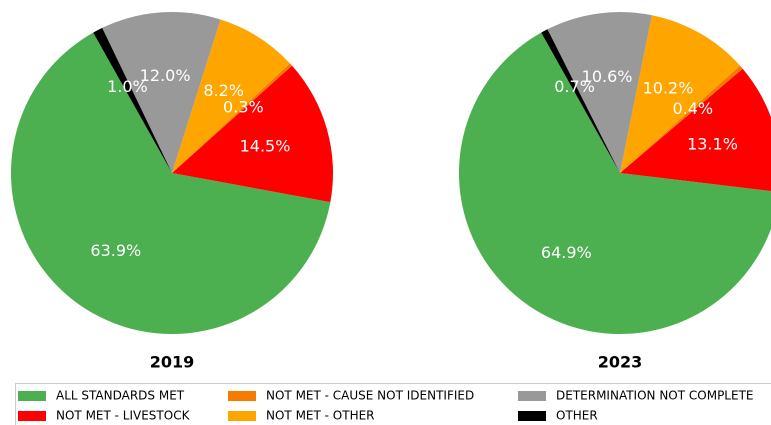 Image resolution: width=771 pixels, height=425 pixels. Describe the element at coordinates (120, 396) in the screenshot. I see `legend-label: ALL STANDARDS MET` at that location.